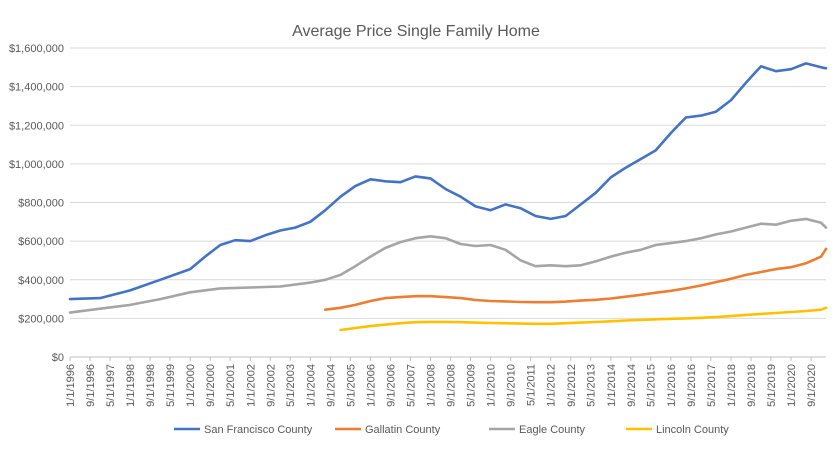 This screenshot has height=452, width=839. What do you see at coordinates (231, 385) in the screenshot?
I see `x-tick-label: 5/1/2001` at bounding box center [231, 385].